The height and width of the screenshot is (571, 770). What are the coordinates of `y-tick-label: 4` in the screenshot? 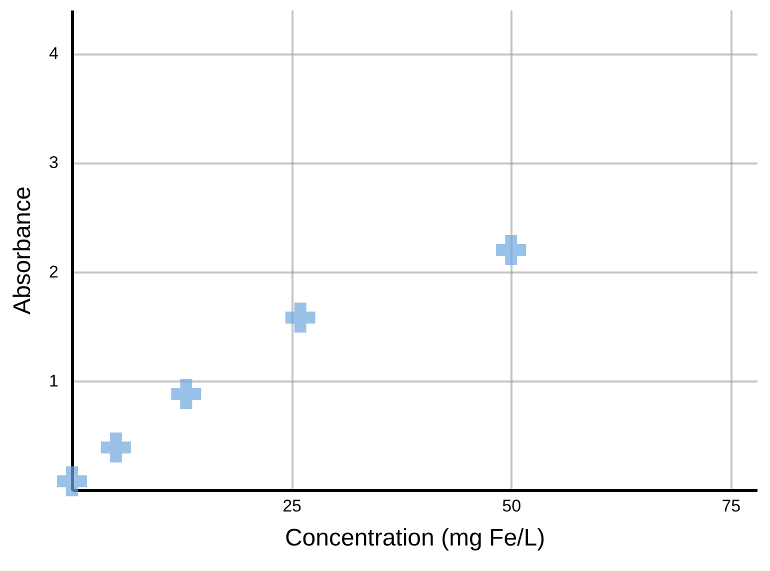 It's located at (53, 54).